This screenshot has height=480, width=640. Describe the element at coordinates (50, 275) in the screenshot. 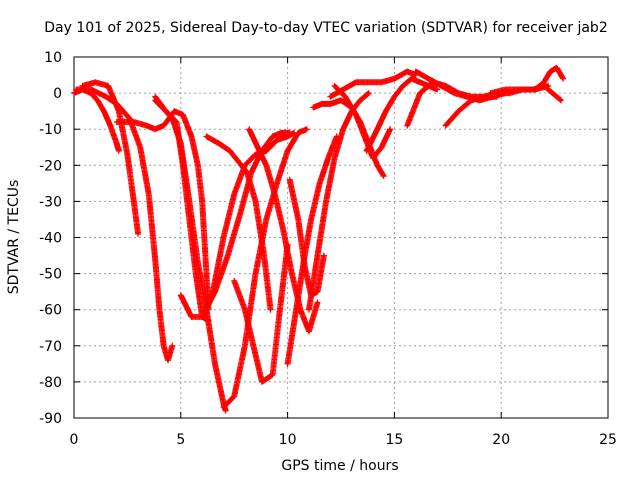

I see `y-tick-label: -50` at that location.